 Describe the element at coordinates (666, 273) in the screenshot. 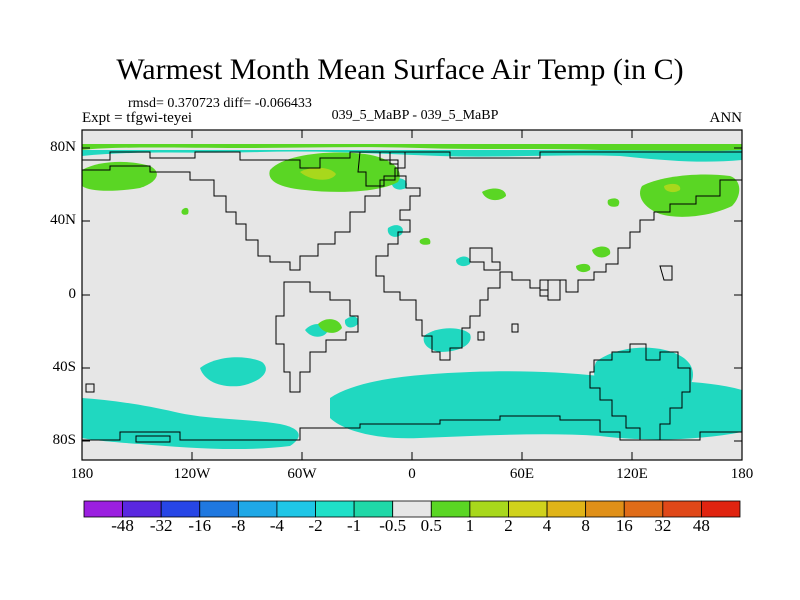

I see `japan-coastline` at that location.